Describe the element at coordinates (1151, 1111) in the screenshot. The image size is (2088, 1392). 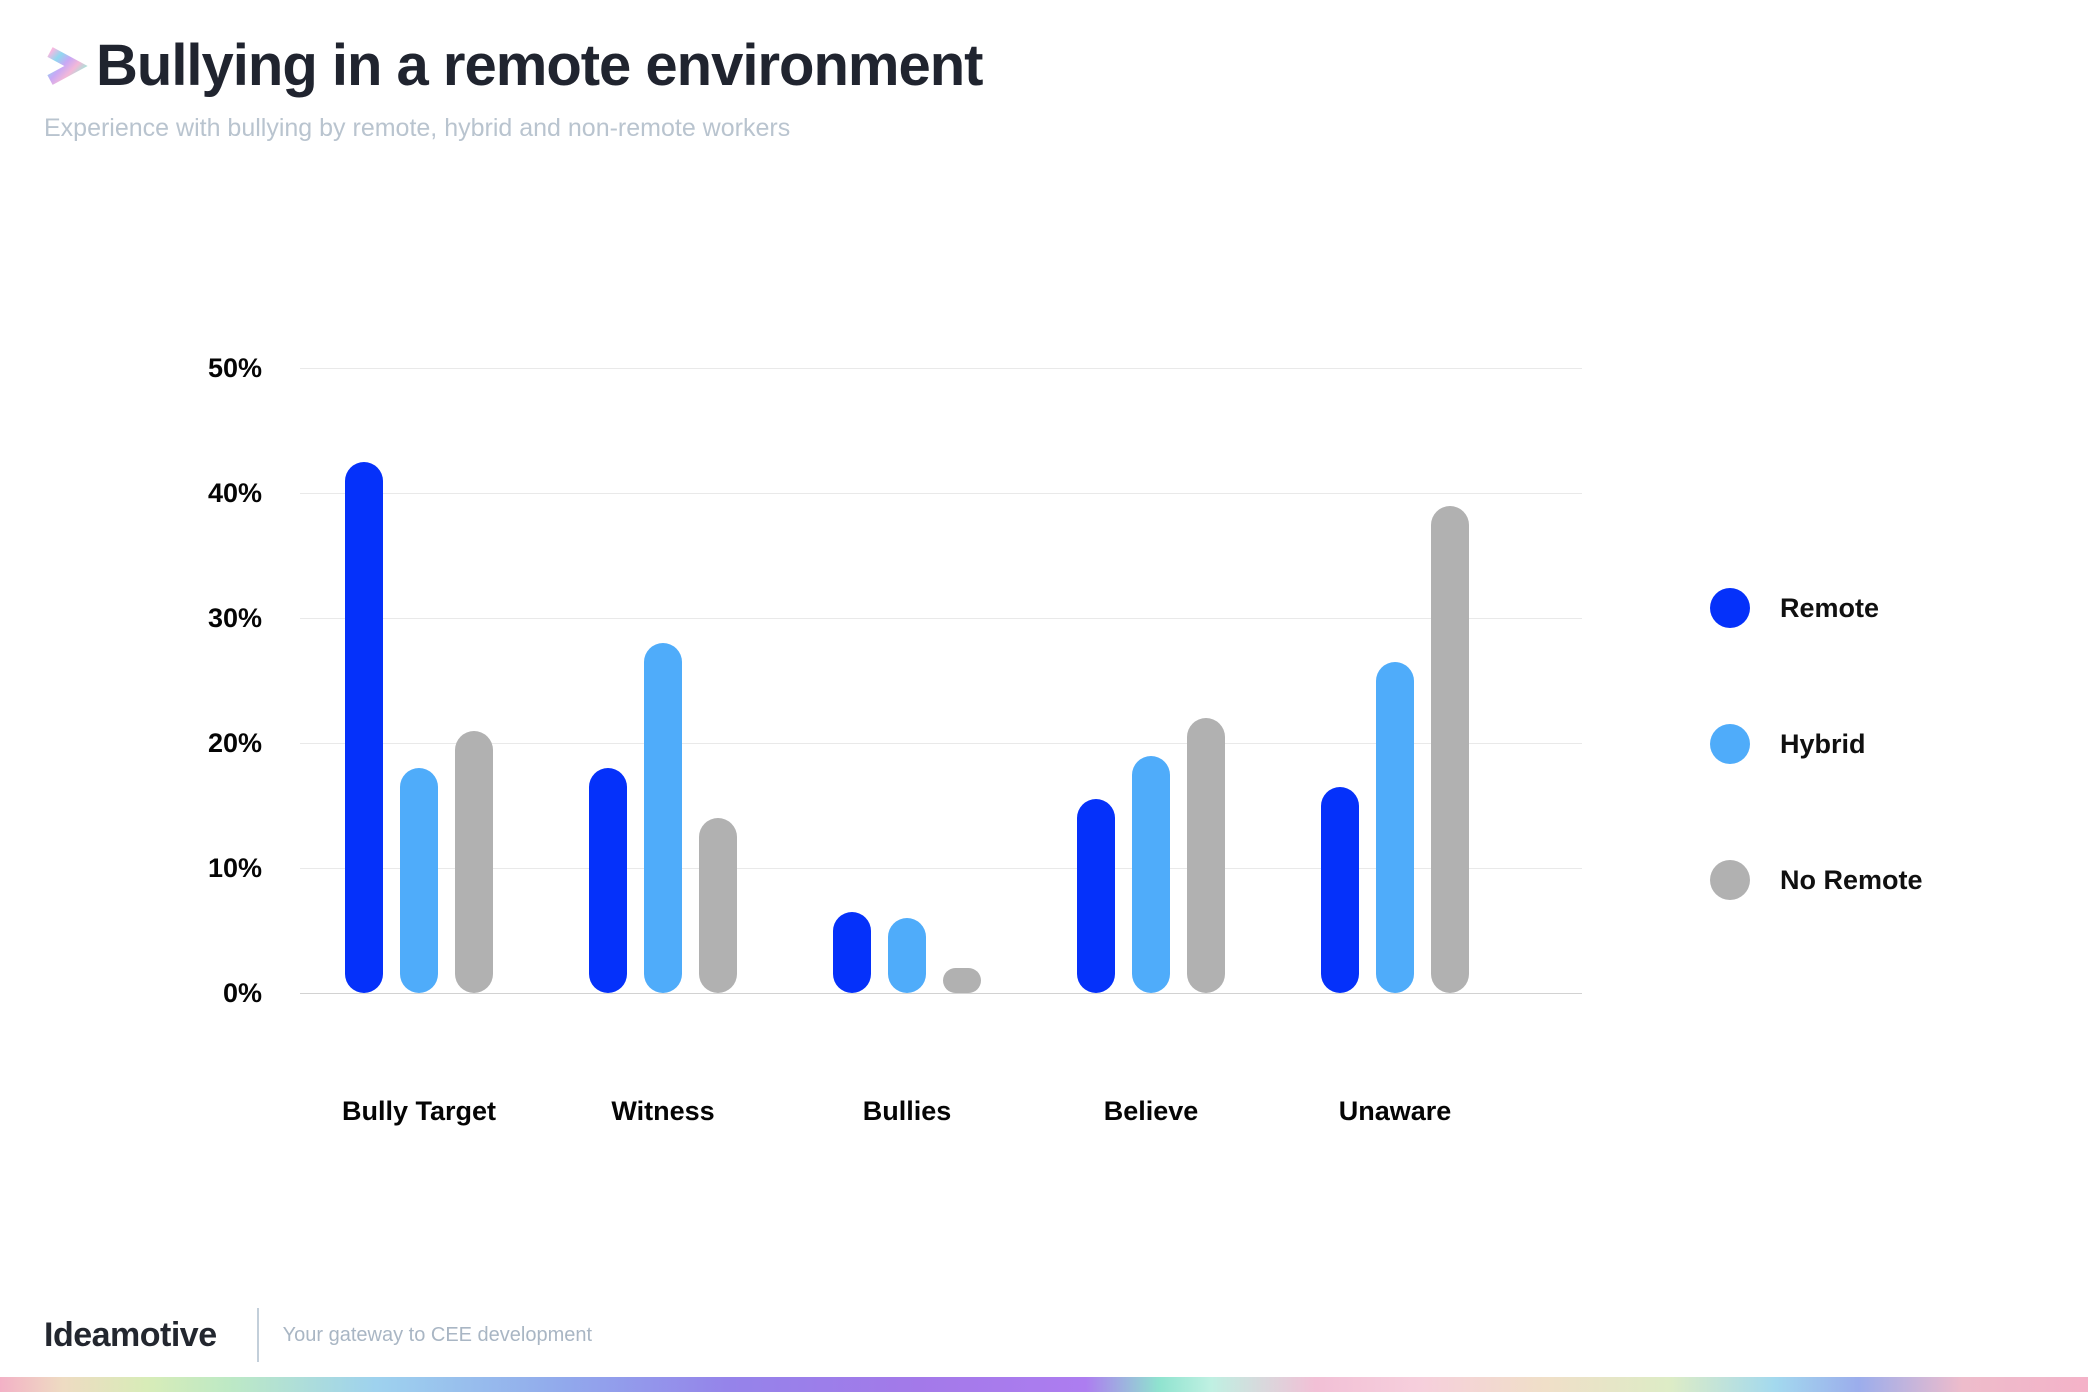
I see `x-axis-category-label: Believe` at that location.